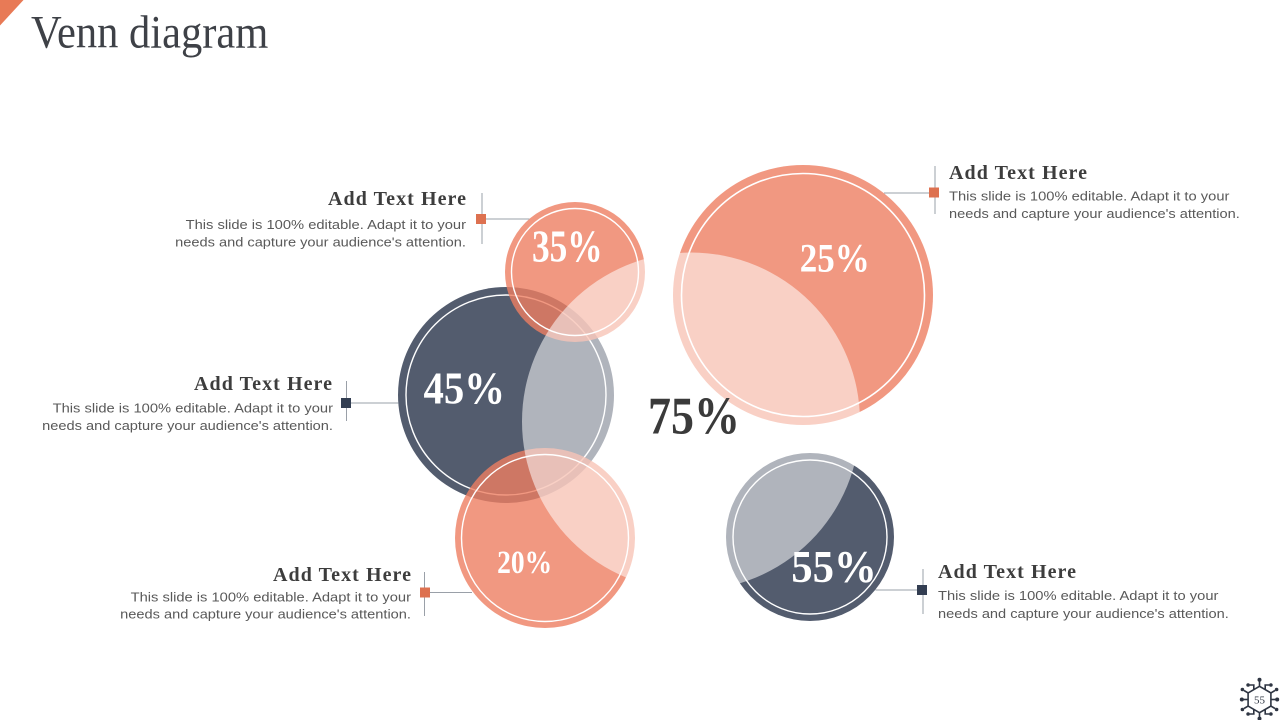 This screenshot has width=1280, height=720. Describe the element at coordinates (834, 566) in the screenshot. I see `svg-text: 55%` at that location.